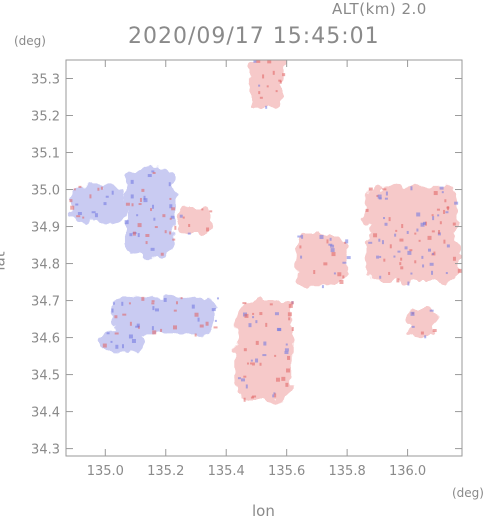 This screenshot has height=521, width=491. I want to click on timestamp-title: 2020/09/17 15:45:01, so click(254, 36).